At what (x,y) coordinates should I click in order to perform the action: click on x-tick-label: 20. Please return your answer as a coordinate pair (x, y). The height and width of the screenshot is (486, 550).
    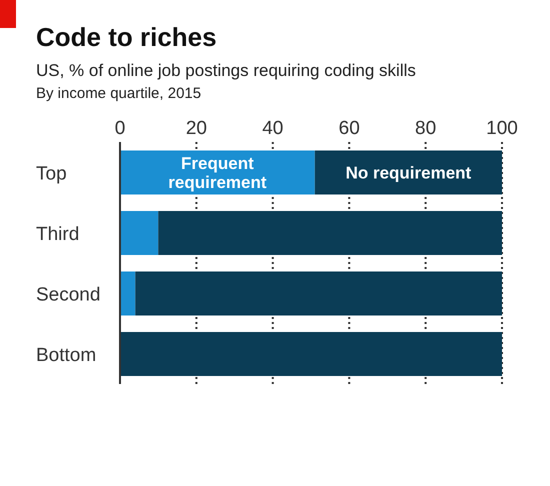
    Looking at the image, I should click on (196, 128).